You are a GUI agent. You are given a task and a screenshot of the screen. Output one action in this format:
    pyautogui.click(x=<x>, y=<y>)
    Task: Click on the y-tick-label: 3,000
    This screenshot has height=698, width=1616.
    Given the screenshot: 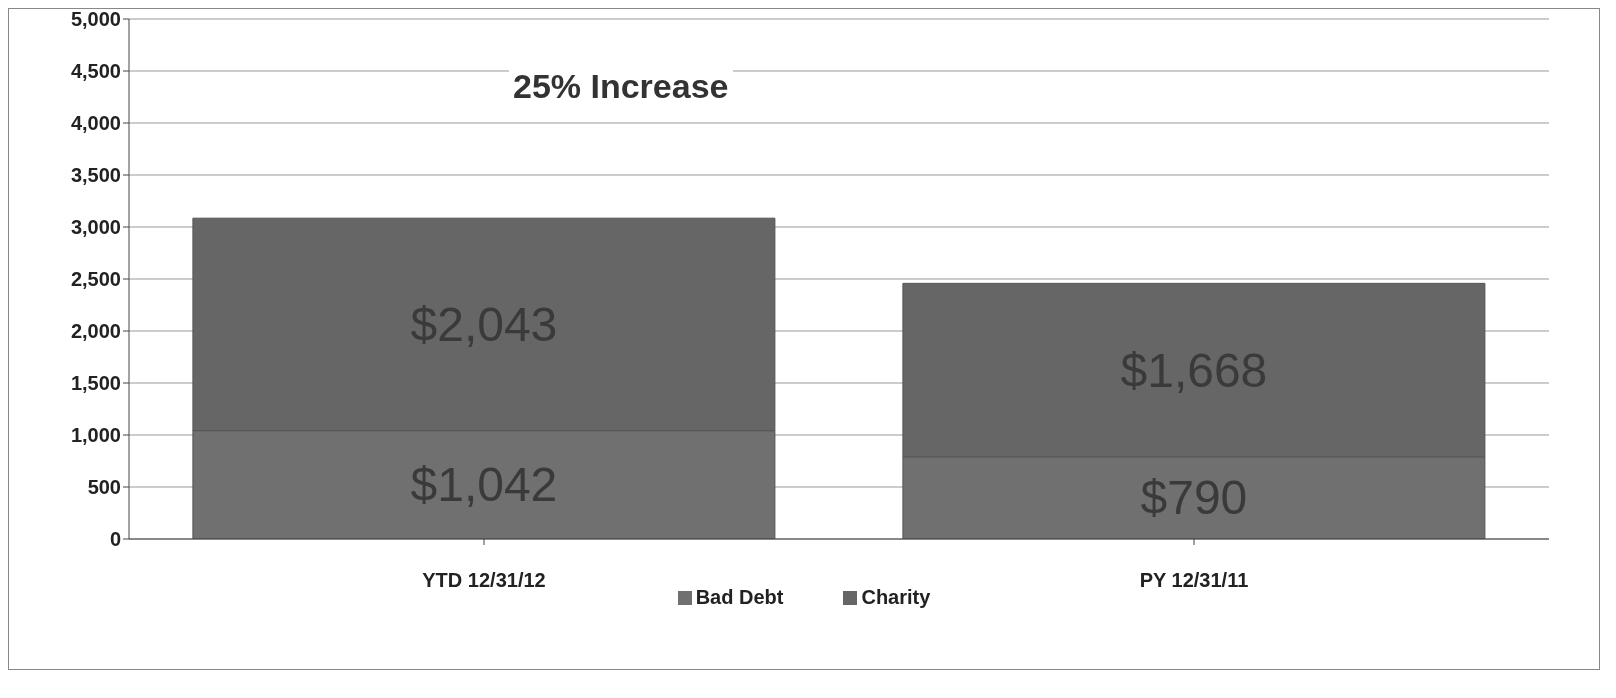 What is the action you would take?
    pyautogui.click(x=95, y=227)
    